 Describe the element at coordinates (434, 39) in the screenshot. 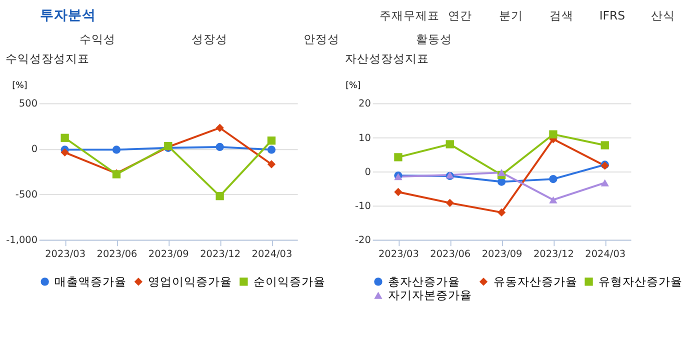

I see `text: 활동성` at that location.